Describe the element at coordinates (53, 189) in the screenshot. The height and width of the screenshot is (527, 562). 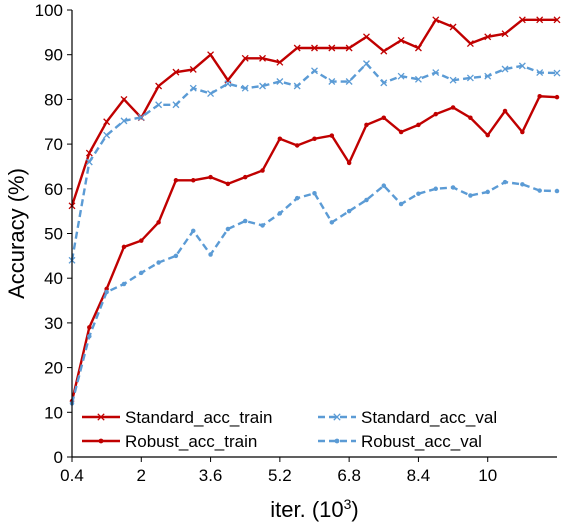
I see `y-tick-label: 60` at that location.